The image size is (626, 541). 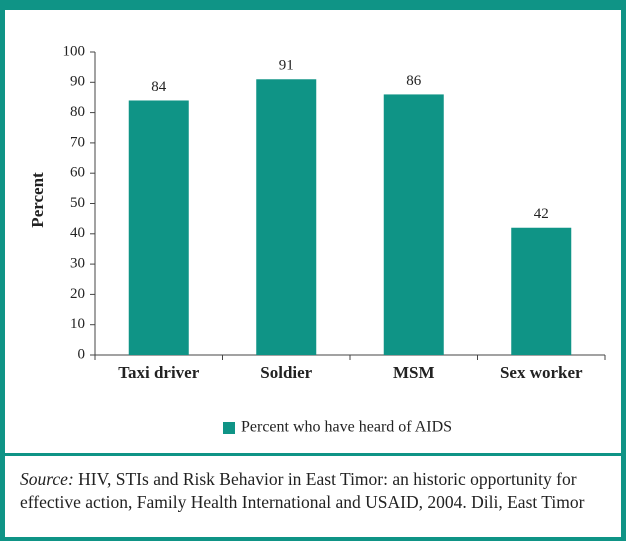 I want to click on y-tick-label: 70, so click(x=77, y=142).